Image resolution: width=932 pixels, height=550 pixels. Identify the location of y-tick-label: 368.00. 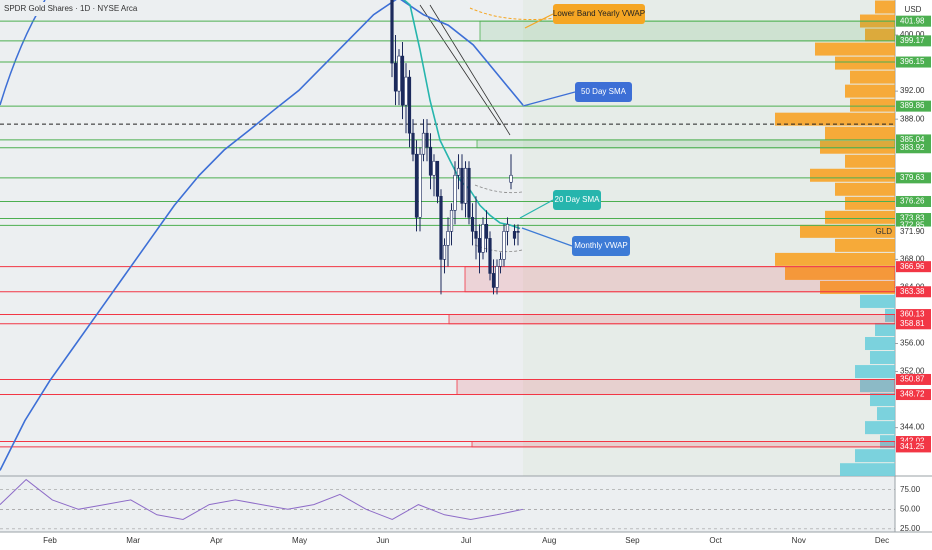
(912, 258).